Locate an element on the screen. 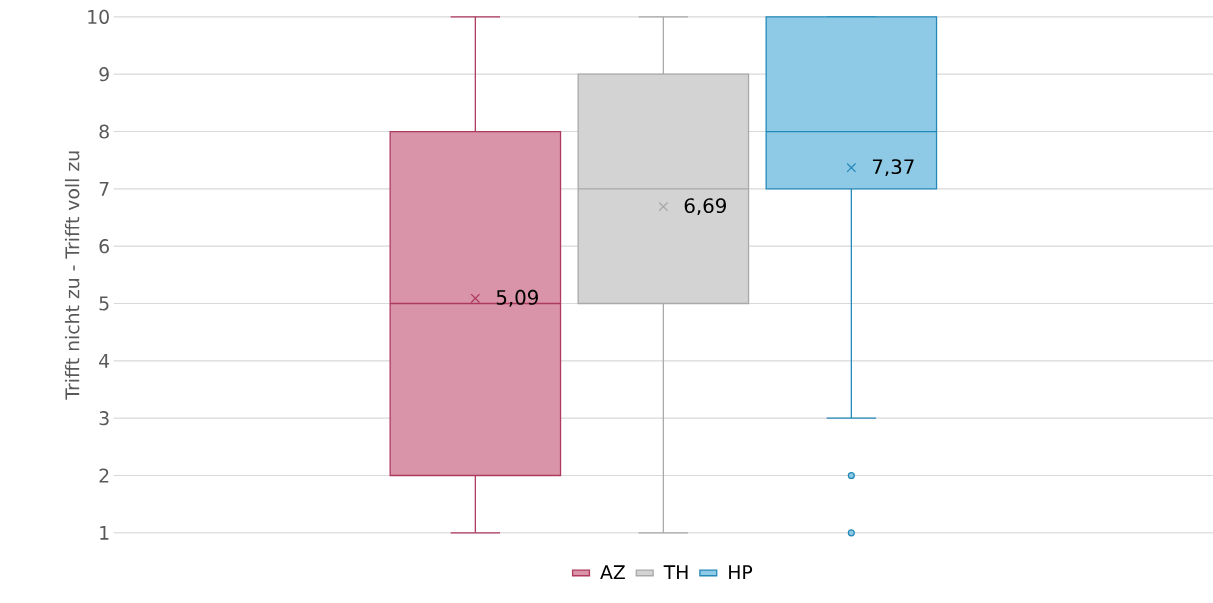 The image size is (1213, 603). legend-label: HP is located at coordinates (741, 572).